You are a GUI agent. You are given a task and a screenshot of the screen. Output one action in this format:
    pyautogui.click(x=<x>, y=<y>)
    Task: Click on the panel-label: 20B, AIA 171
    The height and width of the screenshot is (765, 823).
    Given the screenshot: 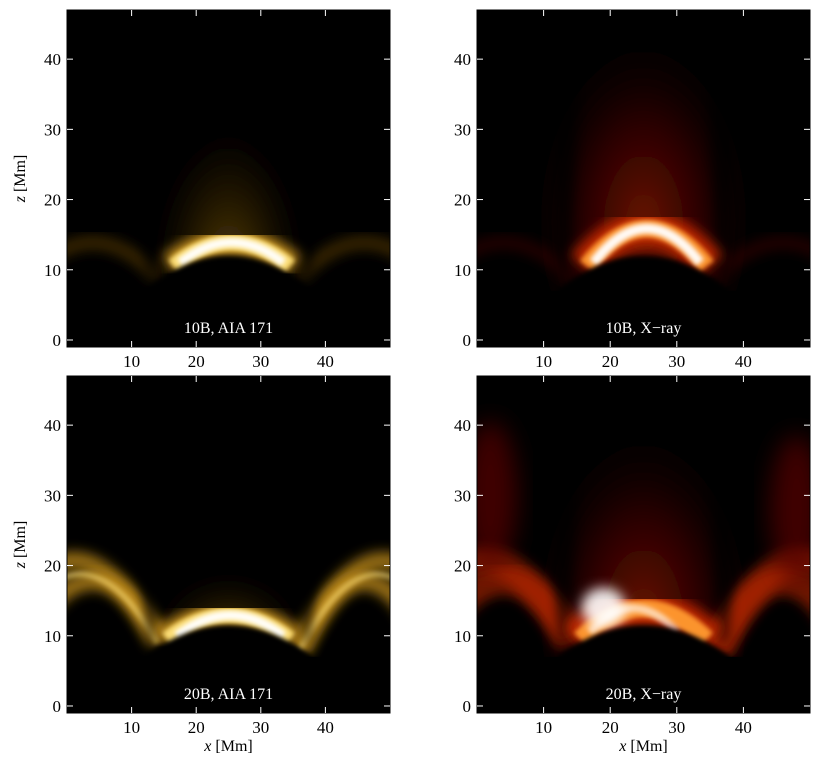 What is the action you would take?
    pyautogui.click(x=228, y=694)
    